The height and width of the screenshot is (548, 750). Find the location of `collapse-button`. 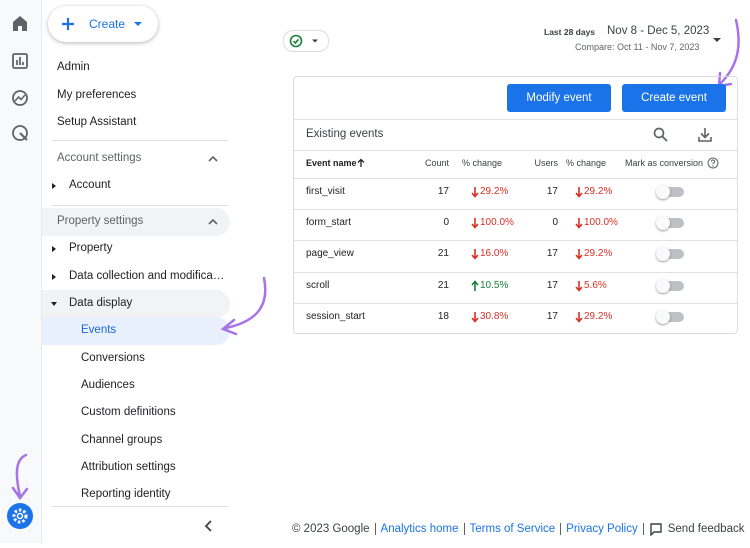

collapse-button is located at coordinates (209, 526).